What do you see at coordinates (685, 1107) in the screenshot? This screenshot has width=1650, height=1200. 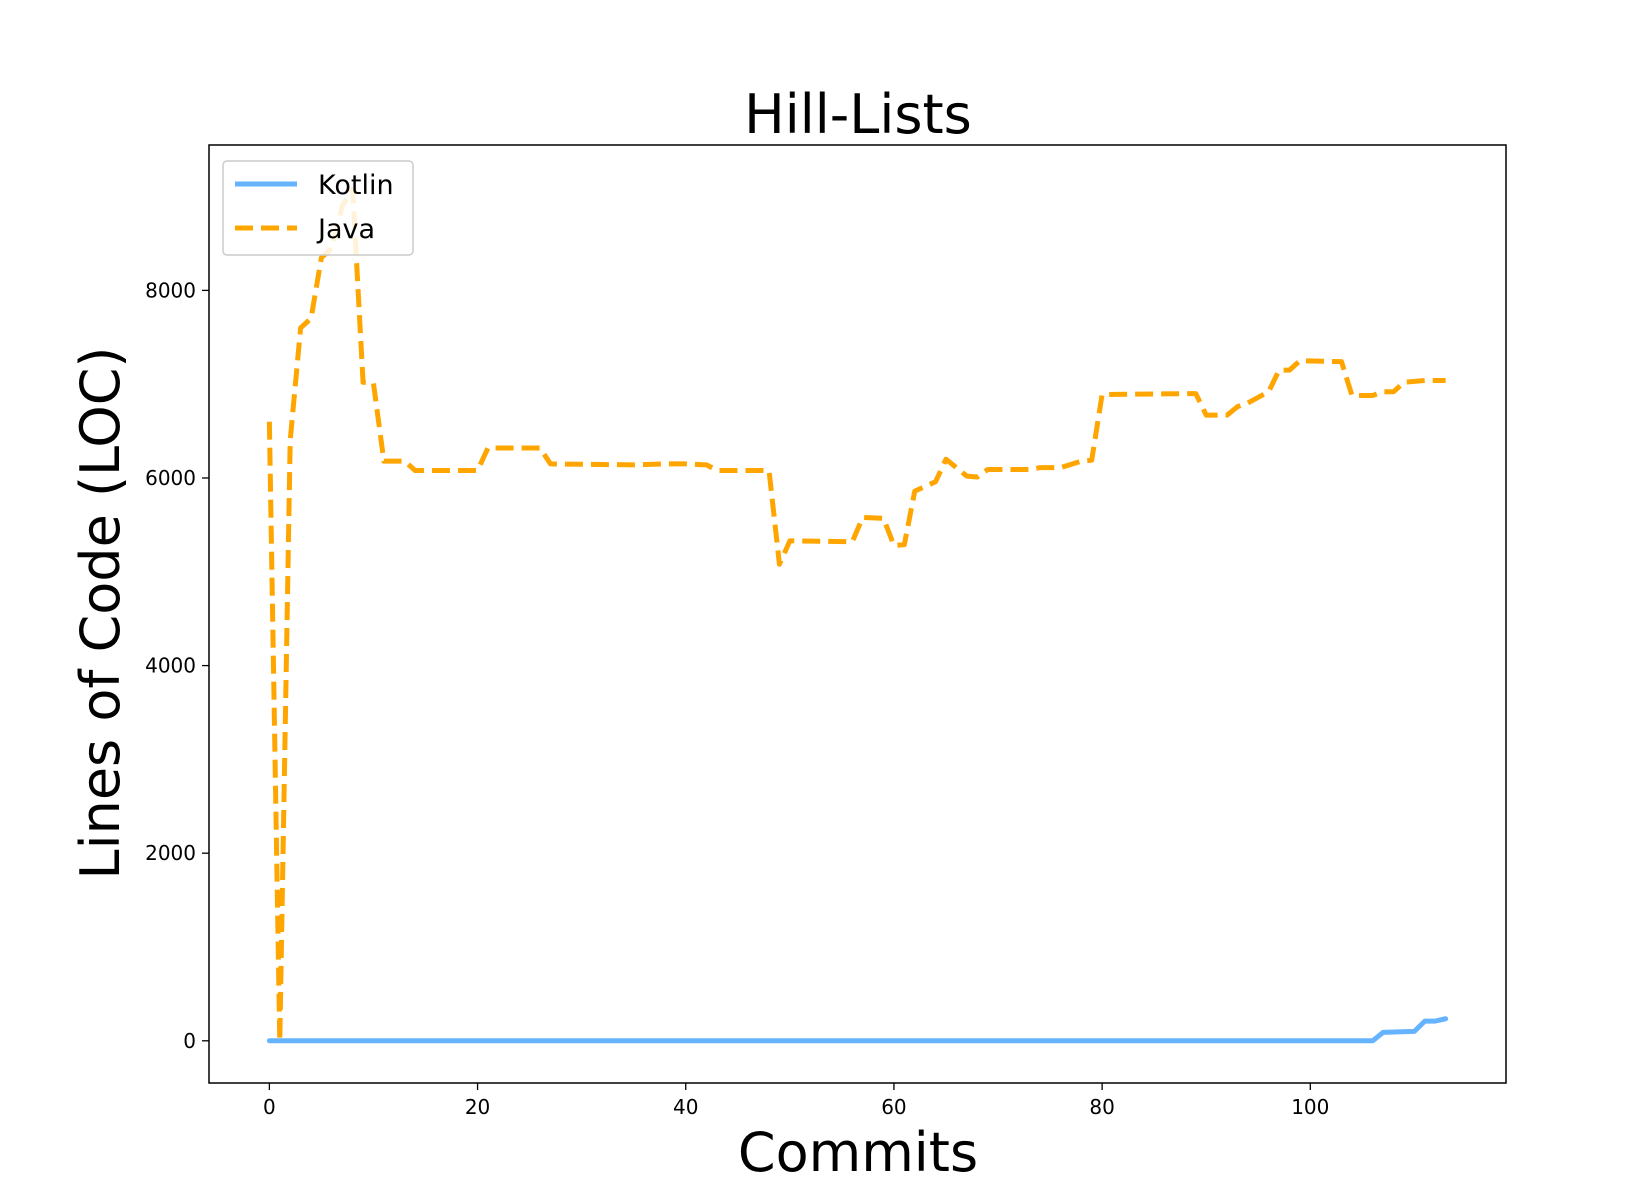 I see `x-tick-label: 40` at bounding box center [685, 1107].